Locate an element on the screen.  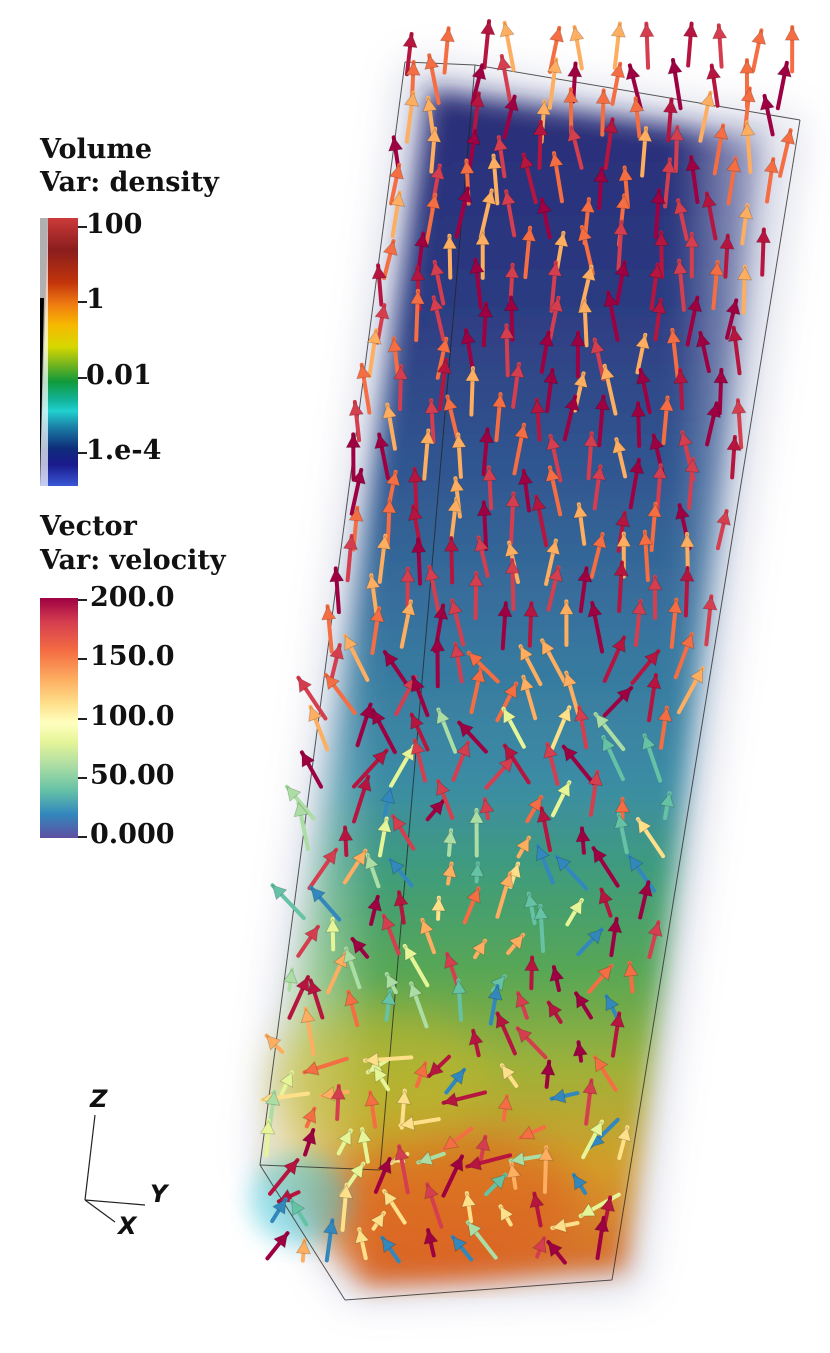
density-opacity-ramp is located at coordinates (44, 352).